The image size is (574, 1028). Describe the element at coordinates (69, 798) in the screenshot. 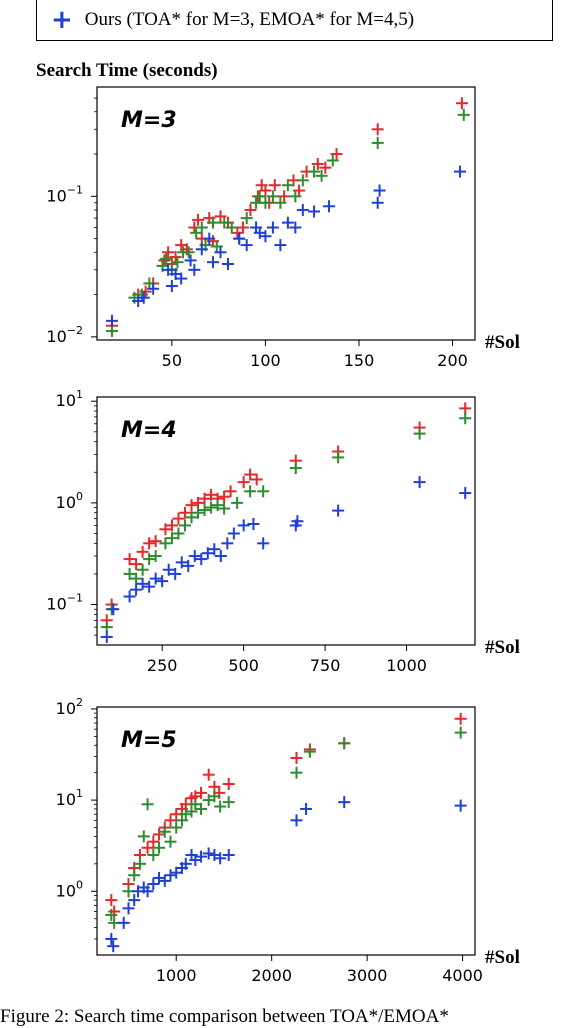

I see `y-tick-label: 10¹` at that location.